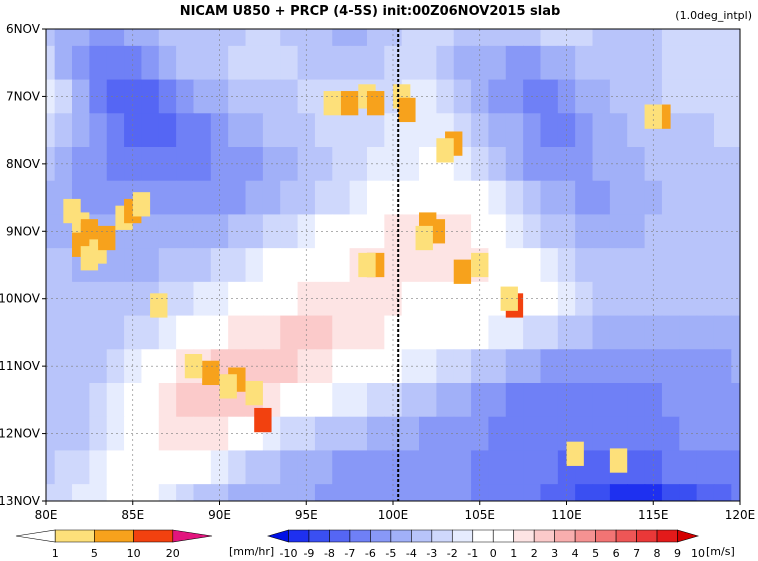  What do you see at coordinates (472, 553) in the screenshot?
I see `wind-colorbar-label: -1` at bounding box center [472, 553].